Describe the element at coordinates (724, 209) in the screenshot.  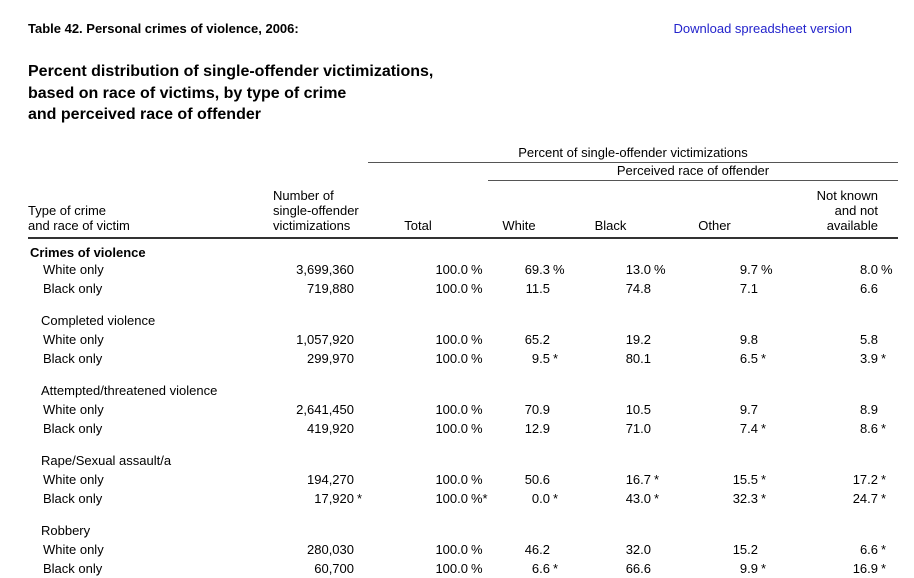
I see `col-header-other: Other` at that location.